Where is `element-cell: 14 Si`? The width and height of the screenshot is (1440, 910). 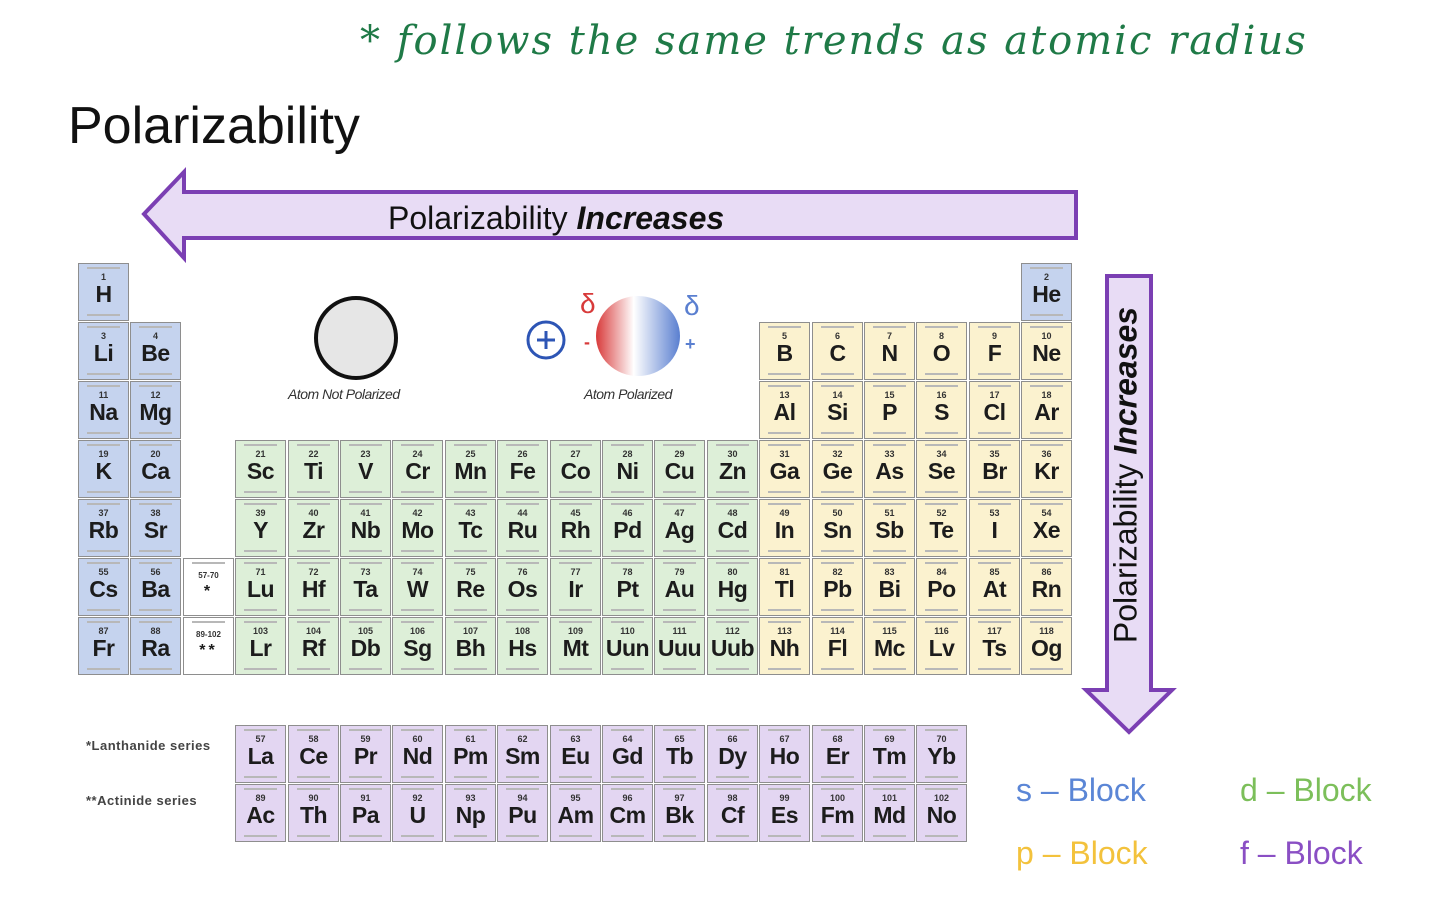
element-cell: 14 Si is located at coordinates (837, 410).